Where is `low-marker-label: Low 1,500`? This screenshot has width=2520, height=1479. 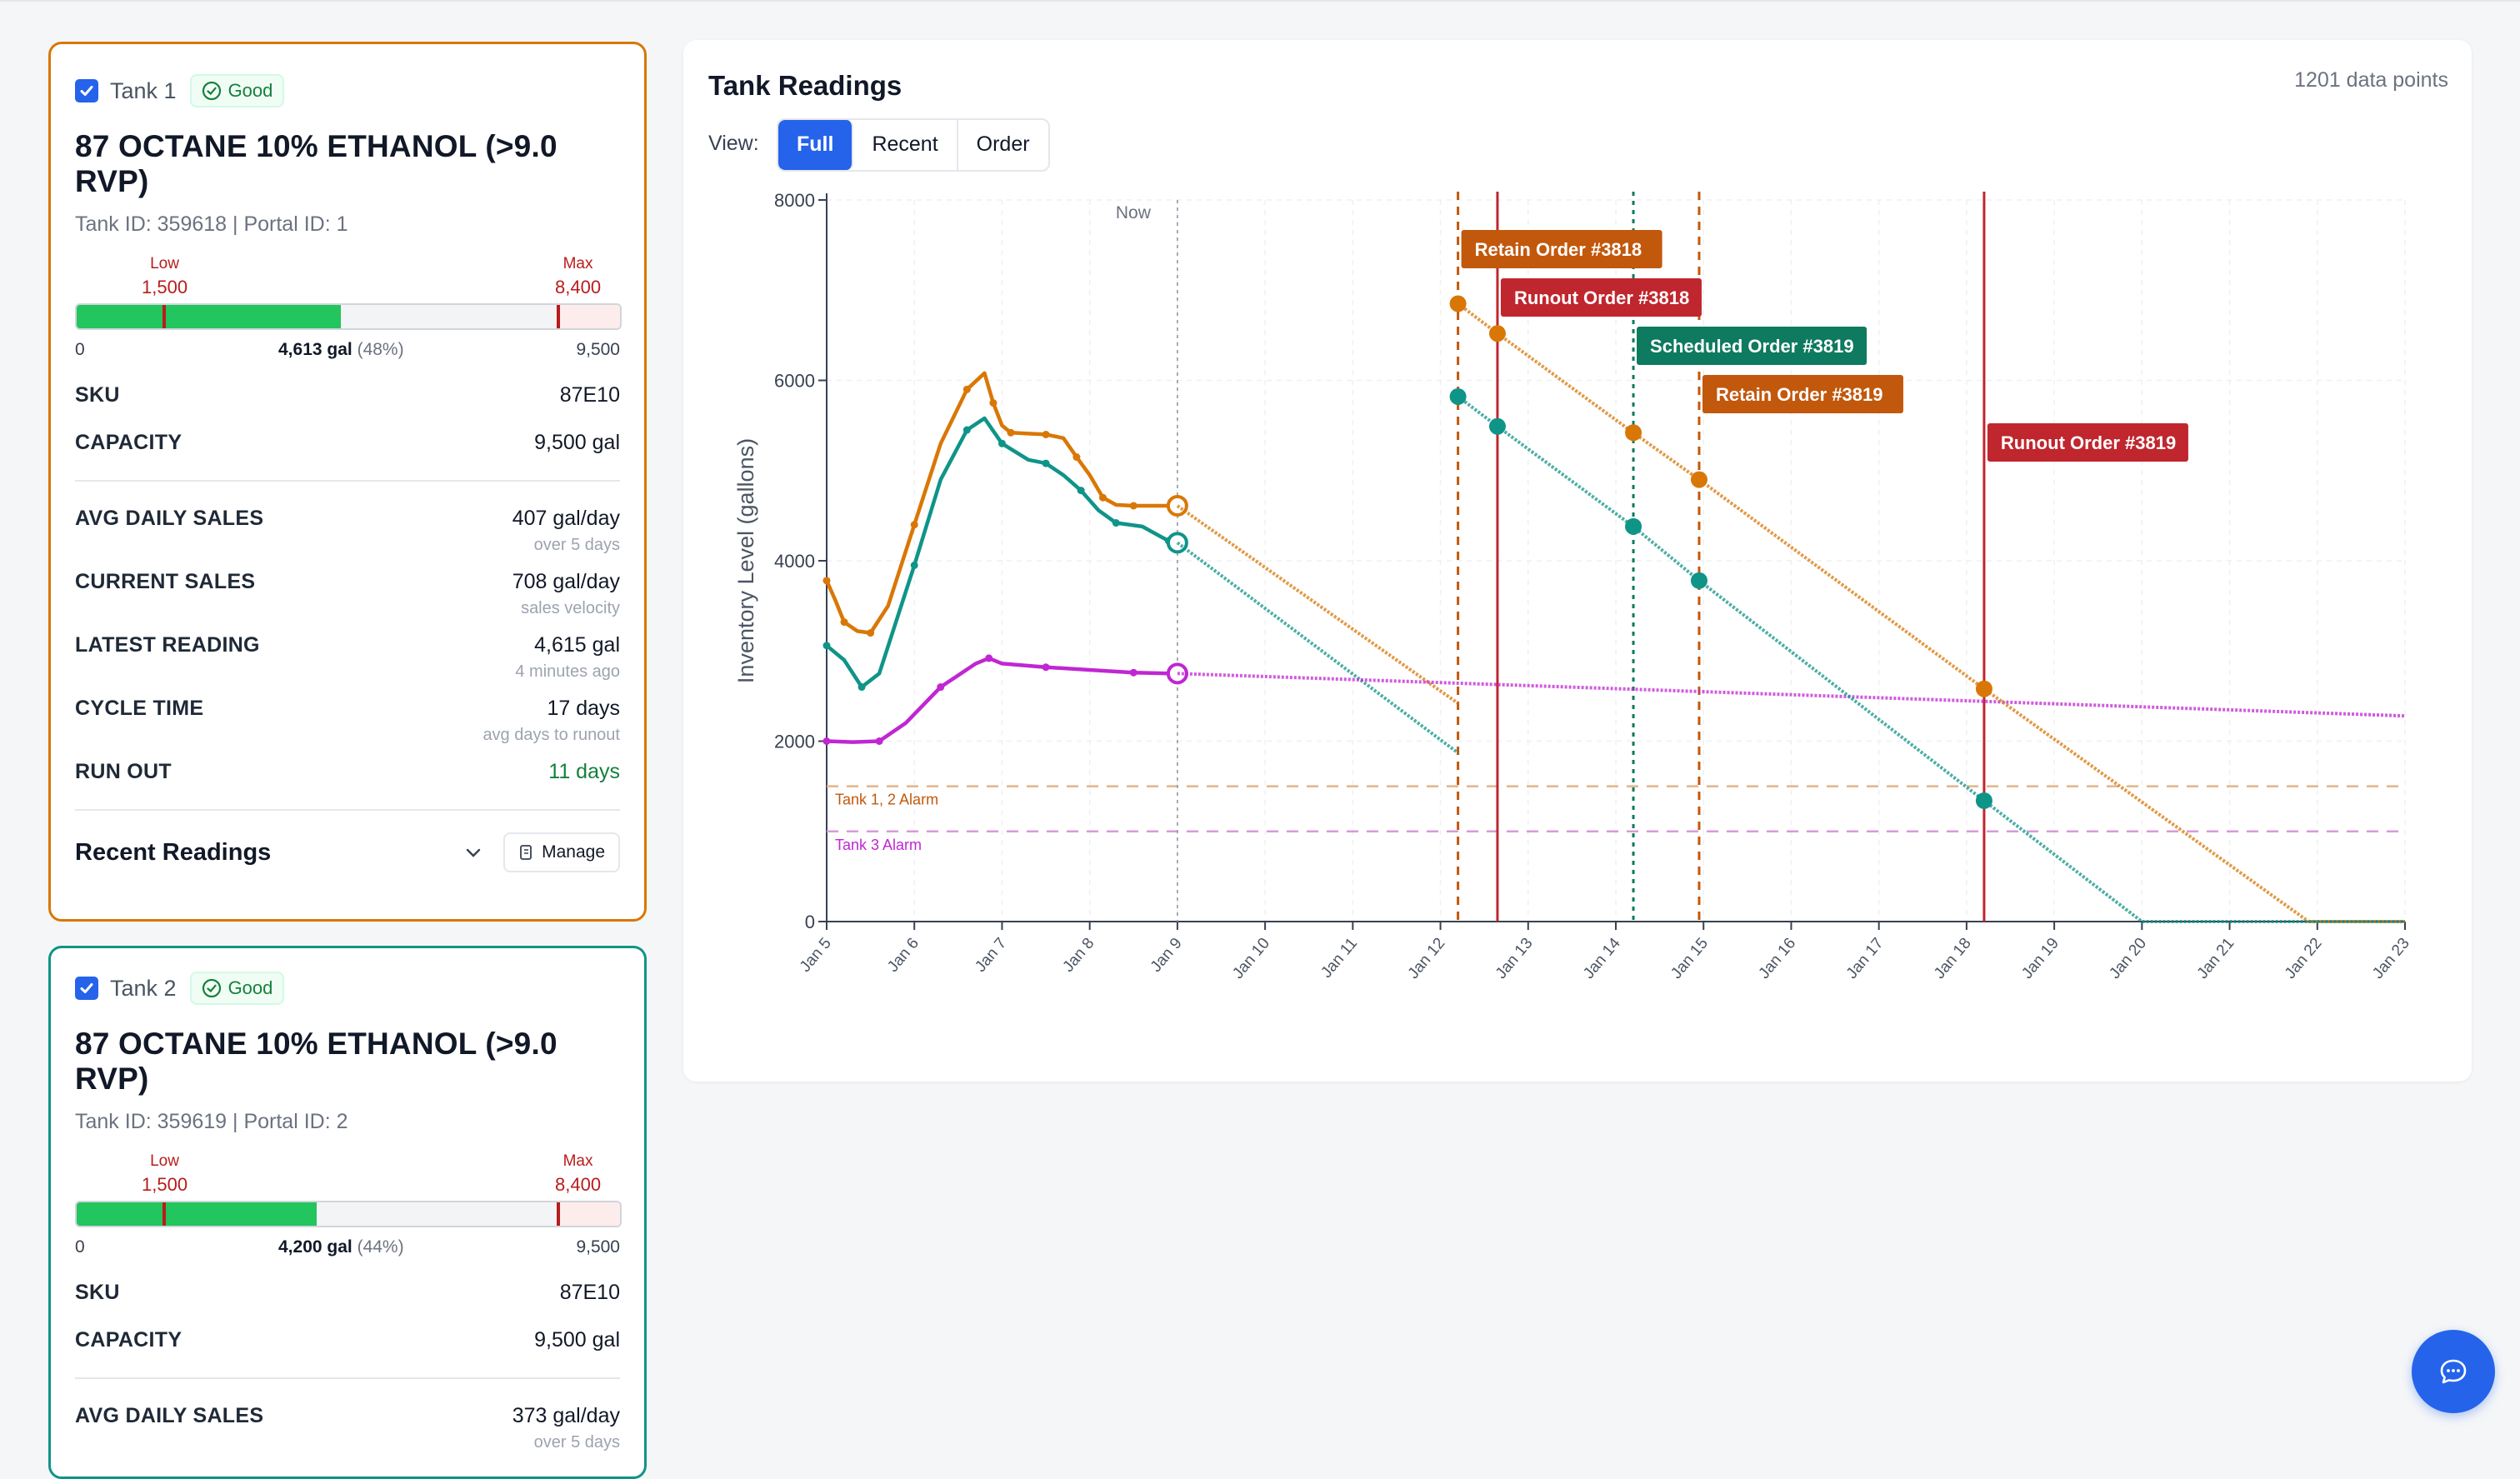 low-marker-label: Low 1,500 is located at coordinates (165, 1174).